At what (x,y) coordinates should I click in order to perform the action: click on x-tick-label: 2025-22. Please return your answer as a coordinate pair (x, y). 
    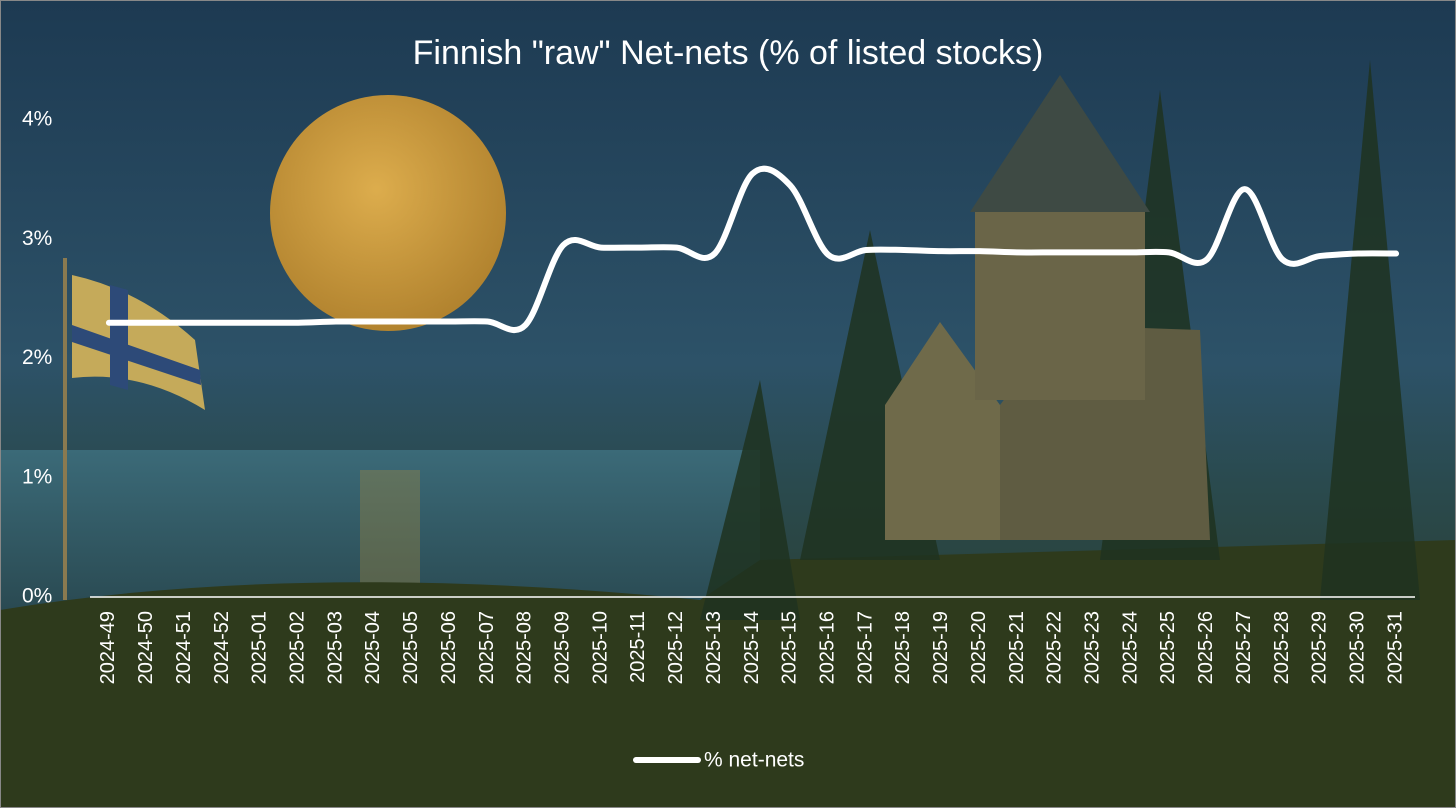
    Looking at the image, I should click on (1055, 647).